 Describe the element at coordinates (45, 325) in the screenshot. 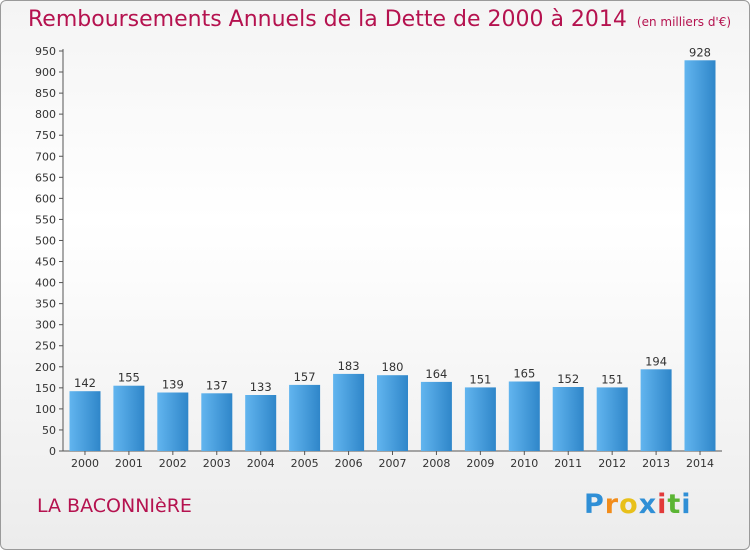

I see `y-tick-label: 300` at that location.